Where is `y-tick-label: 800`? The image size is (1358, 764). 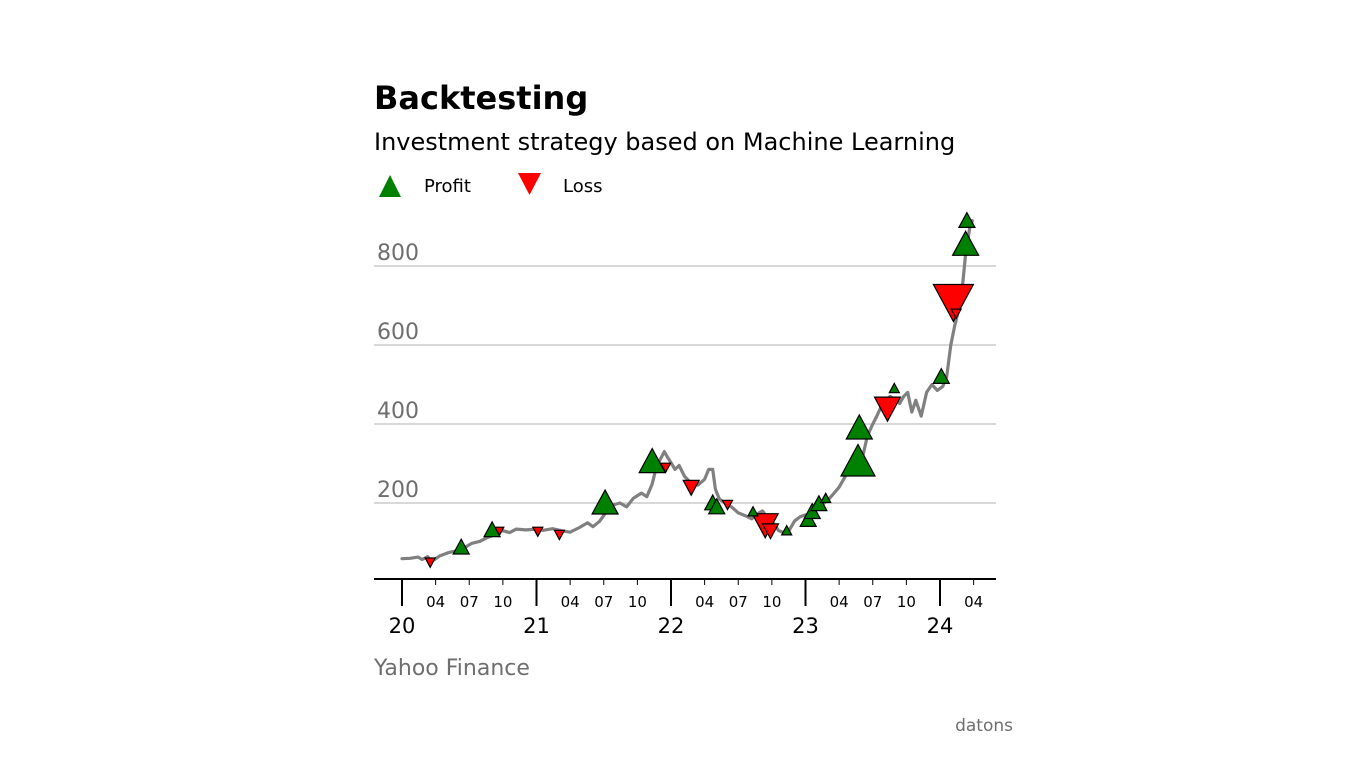 y-tick-label: 800 is located at coordinates (398, 253).